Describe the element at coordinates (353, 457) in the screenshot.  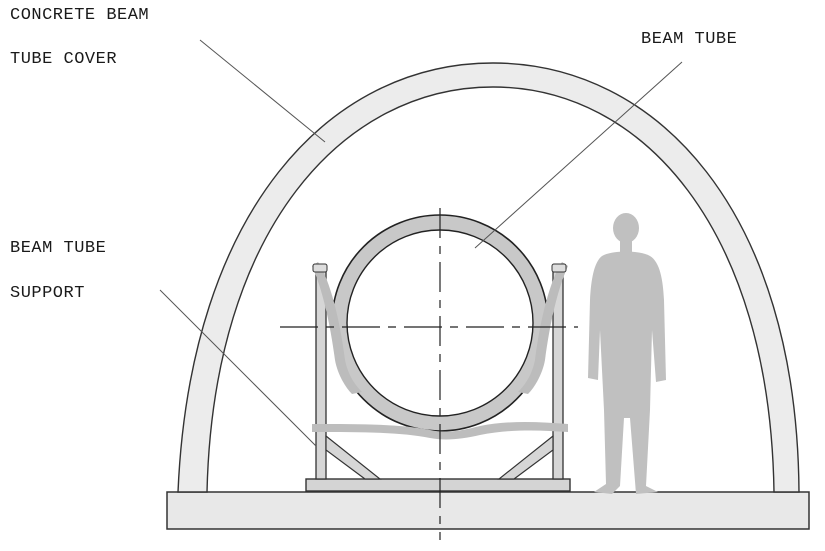
I see `support-brace-left` at that location.